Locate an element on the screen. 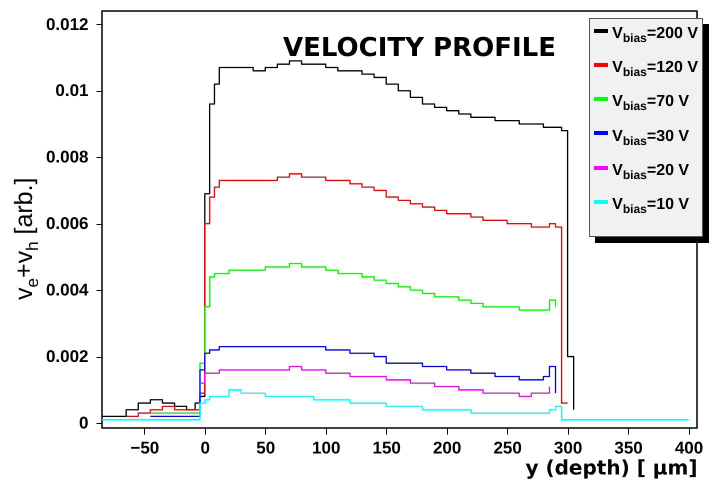 The height and width of the screenshot is (490, 711). x-tick-label: 300 is located at coordinates (568, 448).